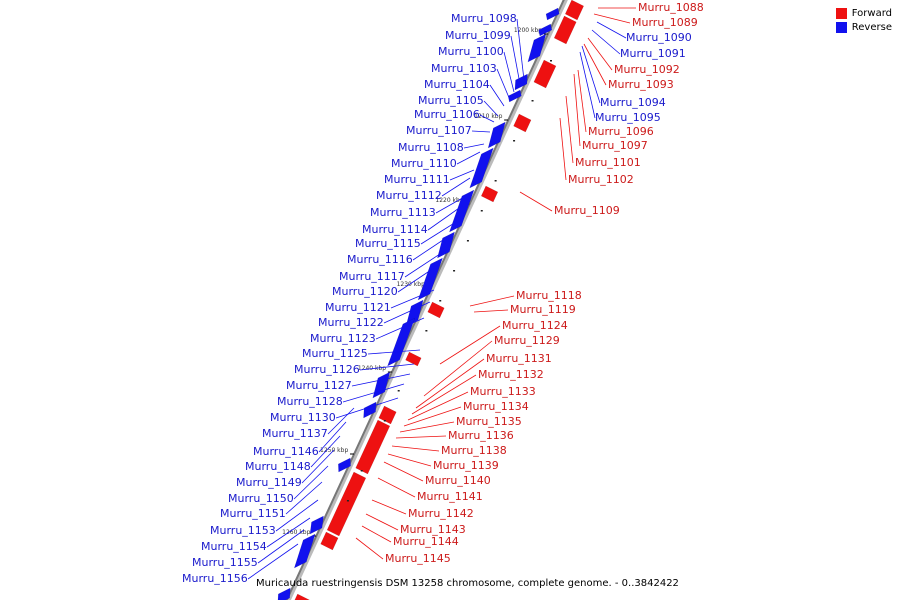  What do you see at coordinates (286, 451) in the screenshot?
I see `reverse-gene-label: Murru_1146` at bounding box center [286, 451].